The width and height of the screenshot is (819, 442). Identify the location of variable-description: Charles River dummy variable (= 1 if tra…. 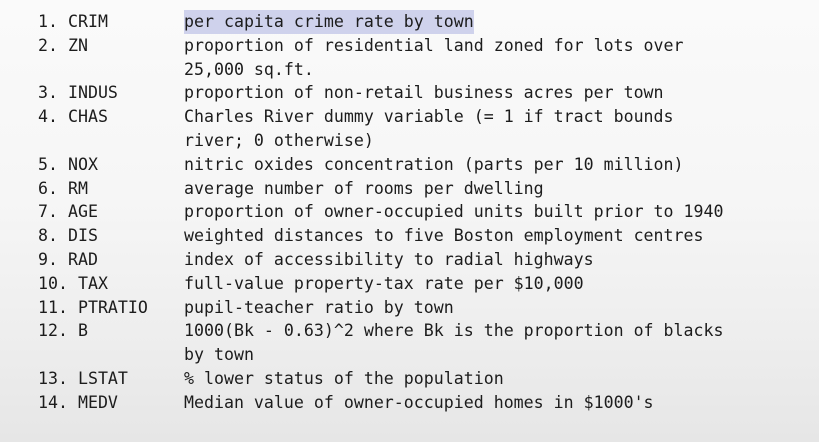
(429, 117).